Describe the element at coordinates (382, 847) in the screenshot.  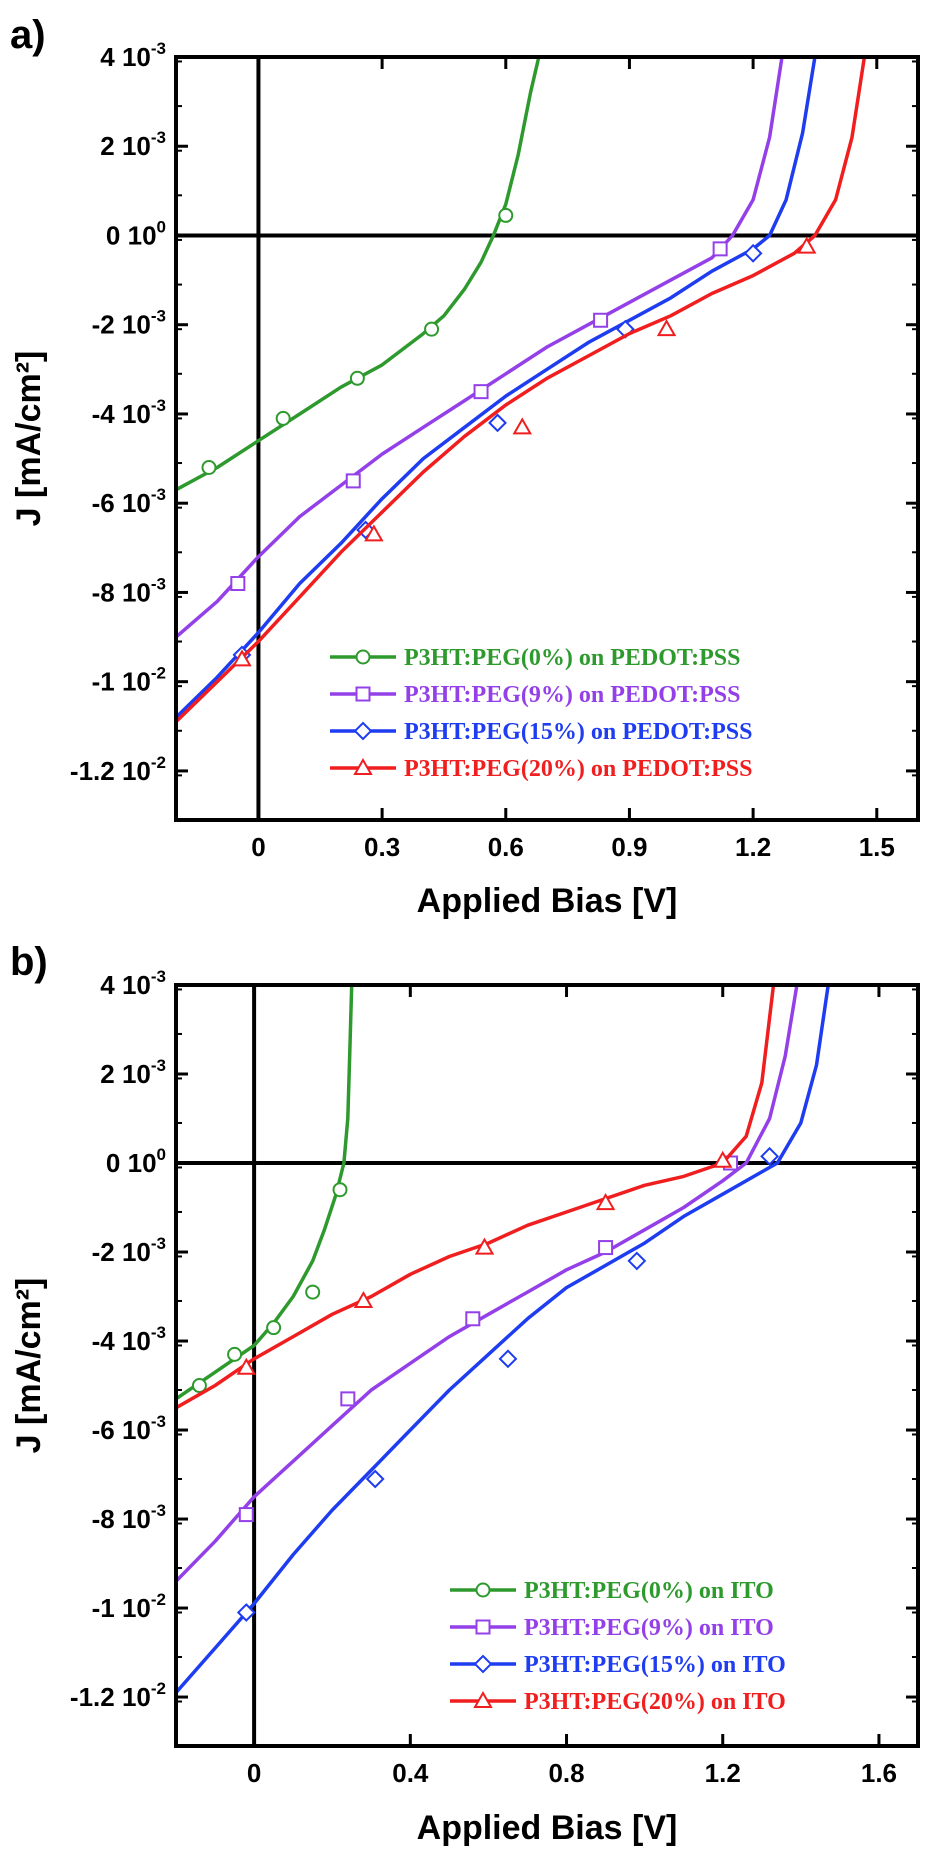
I see `x-tick-label: 0.3` at that location.